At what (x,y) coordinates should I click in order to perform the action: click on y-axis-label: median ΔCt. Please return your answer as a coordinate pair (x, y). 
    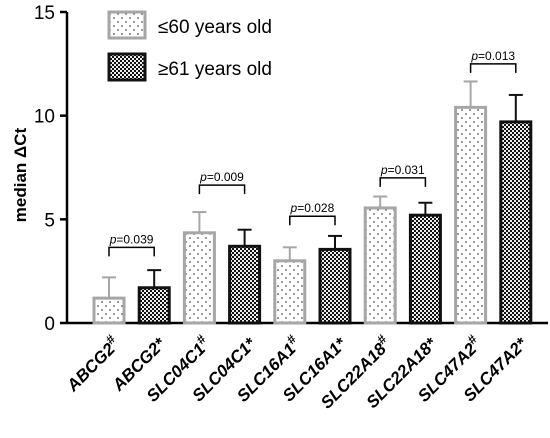
    Looking at the image, I should click on (20, 174).